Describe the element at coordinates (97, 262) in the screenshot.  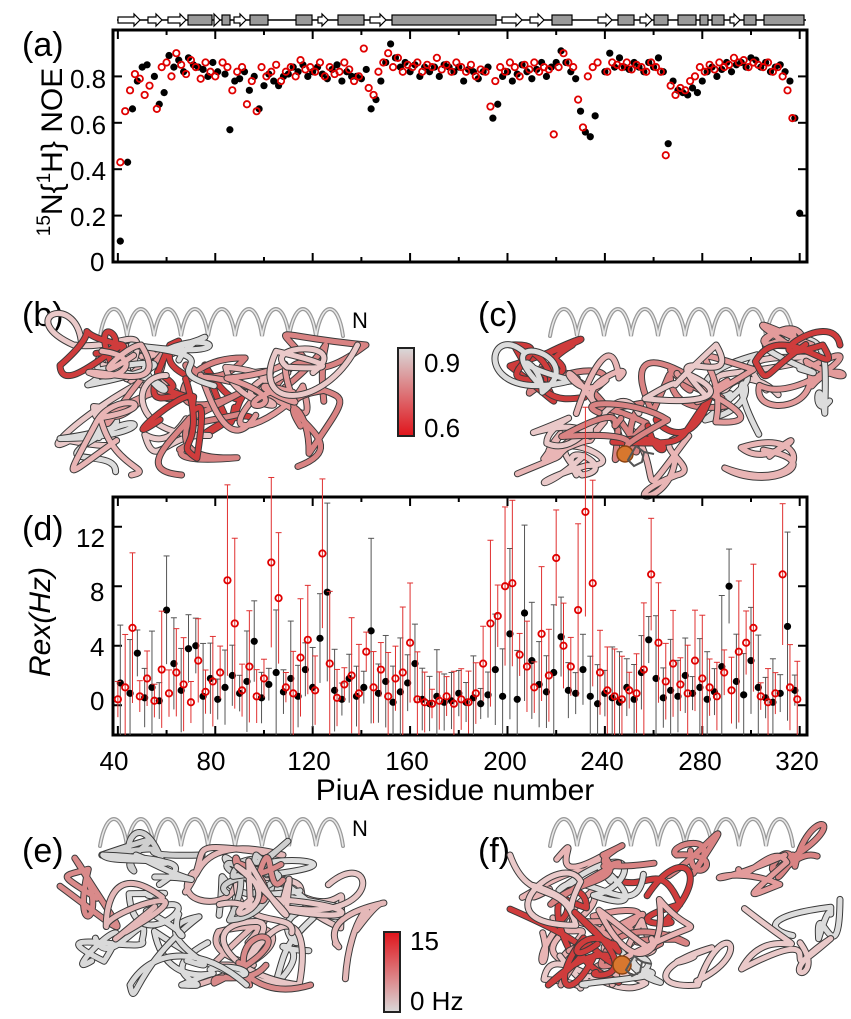
I see `noe-ytick-label: 0` at that location.